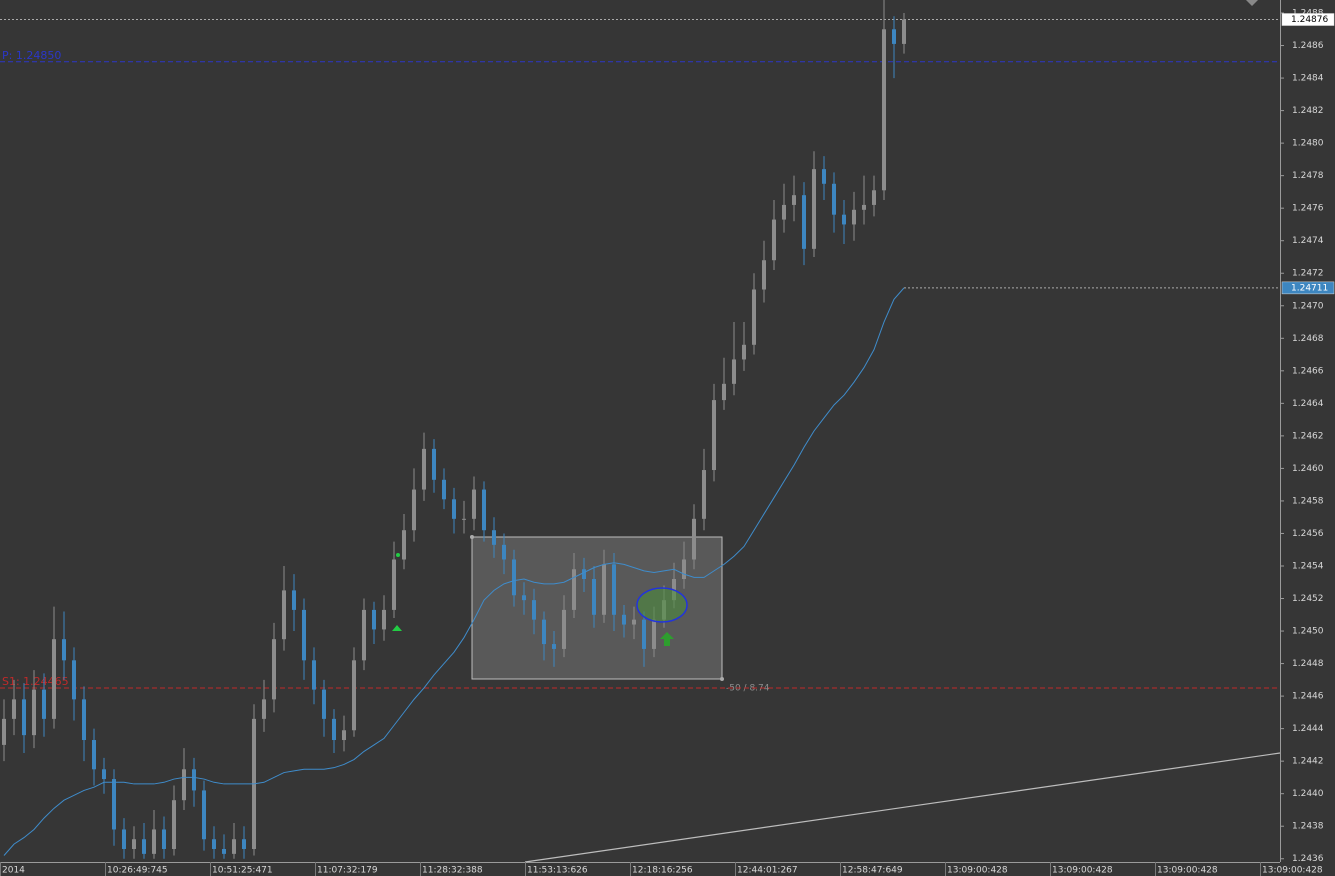  Describe the element at coordinates (1308, 144) in the screenshot. I see `y-tick-label: 1.2480` at that location.